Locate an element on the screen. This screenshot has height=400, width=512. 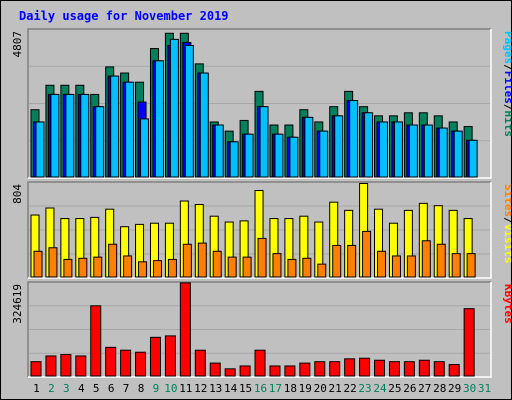
x-tick-label-9: 9 is located at coordinates (156, 388).